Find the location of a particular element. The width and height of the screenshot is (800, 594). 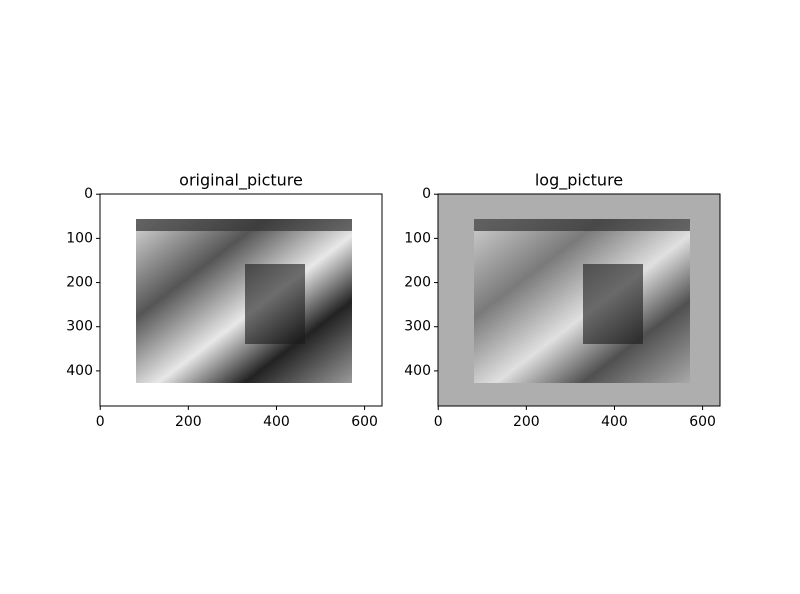

chart-title: original_picture is located at coordinates (241, 181).